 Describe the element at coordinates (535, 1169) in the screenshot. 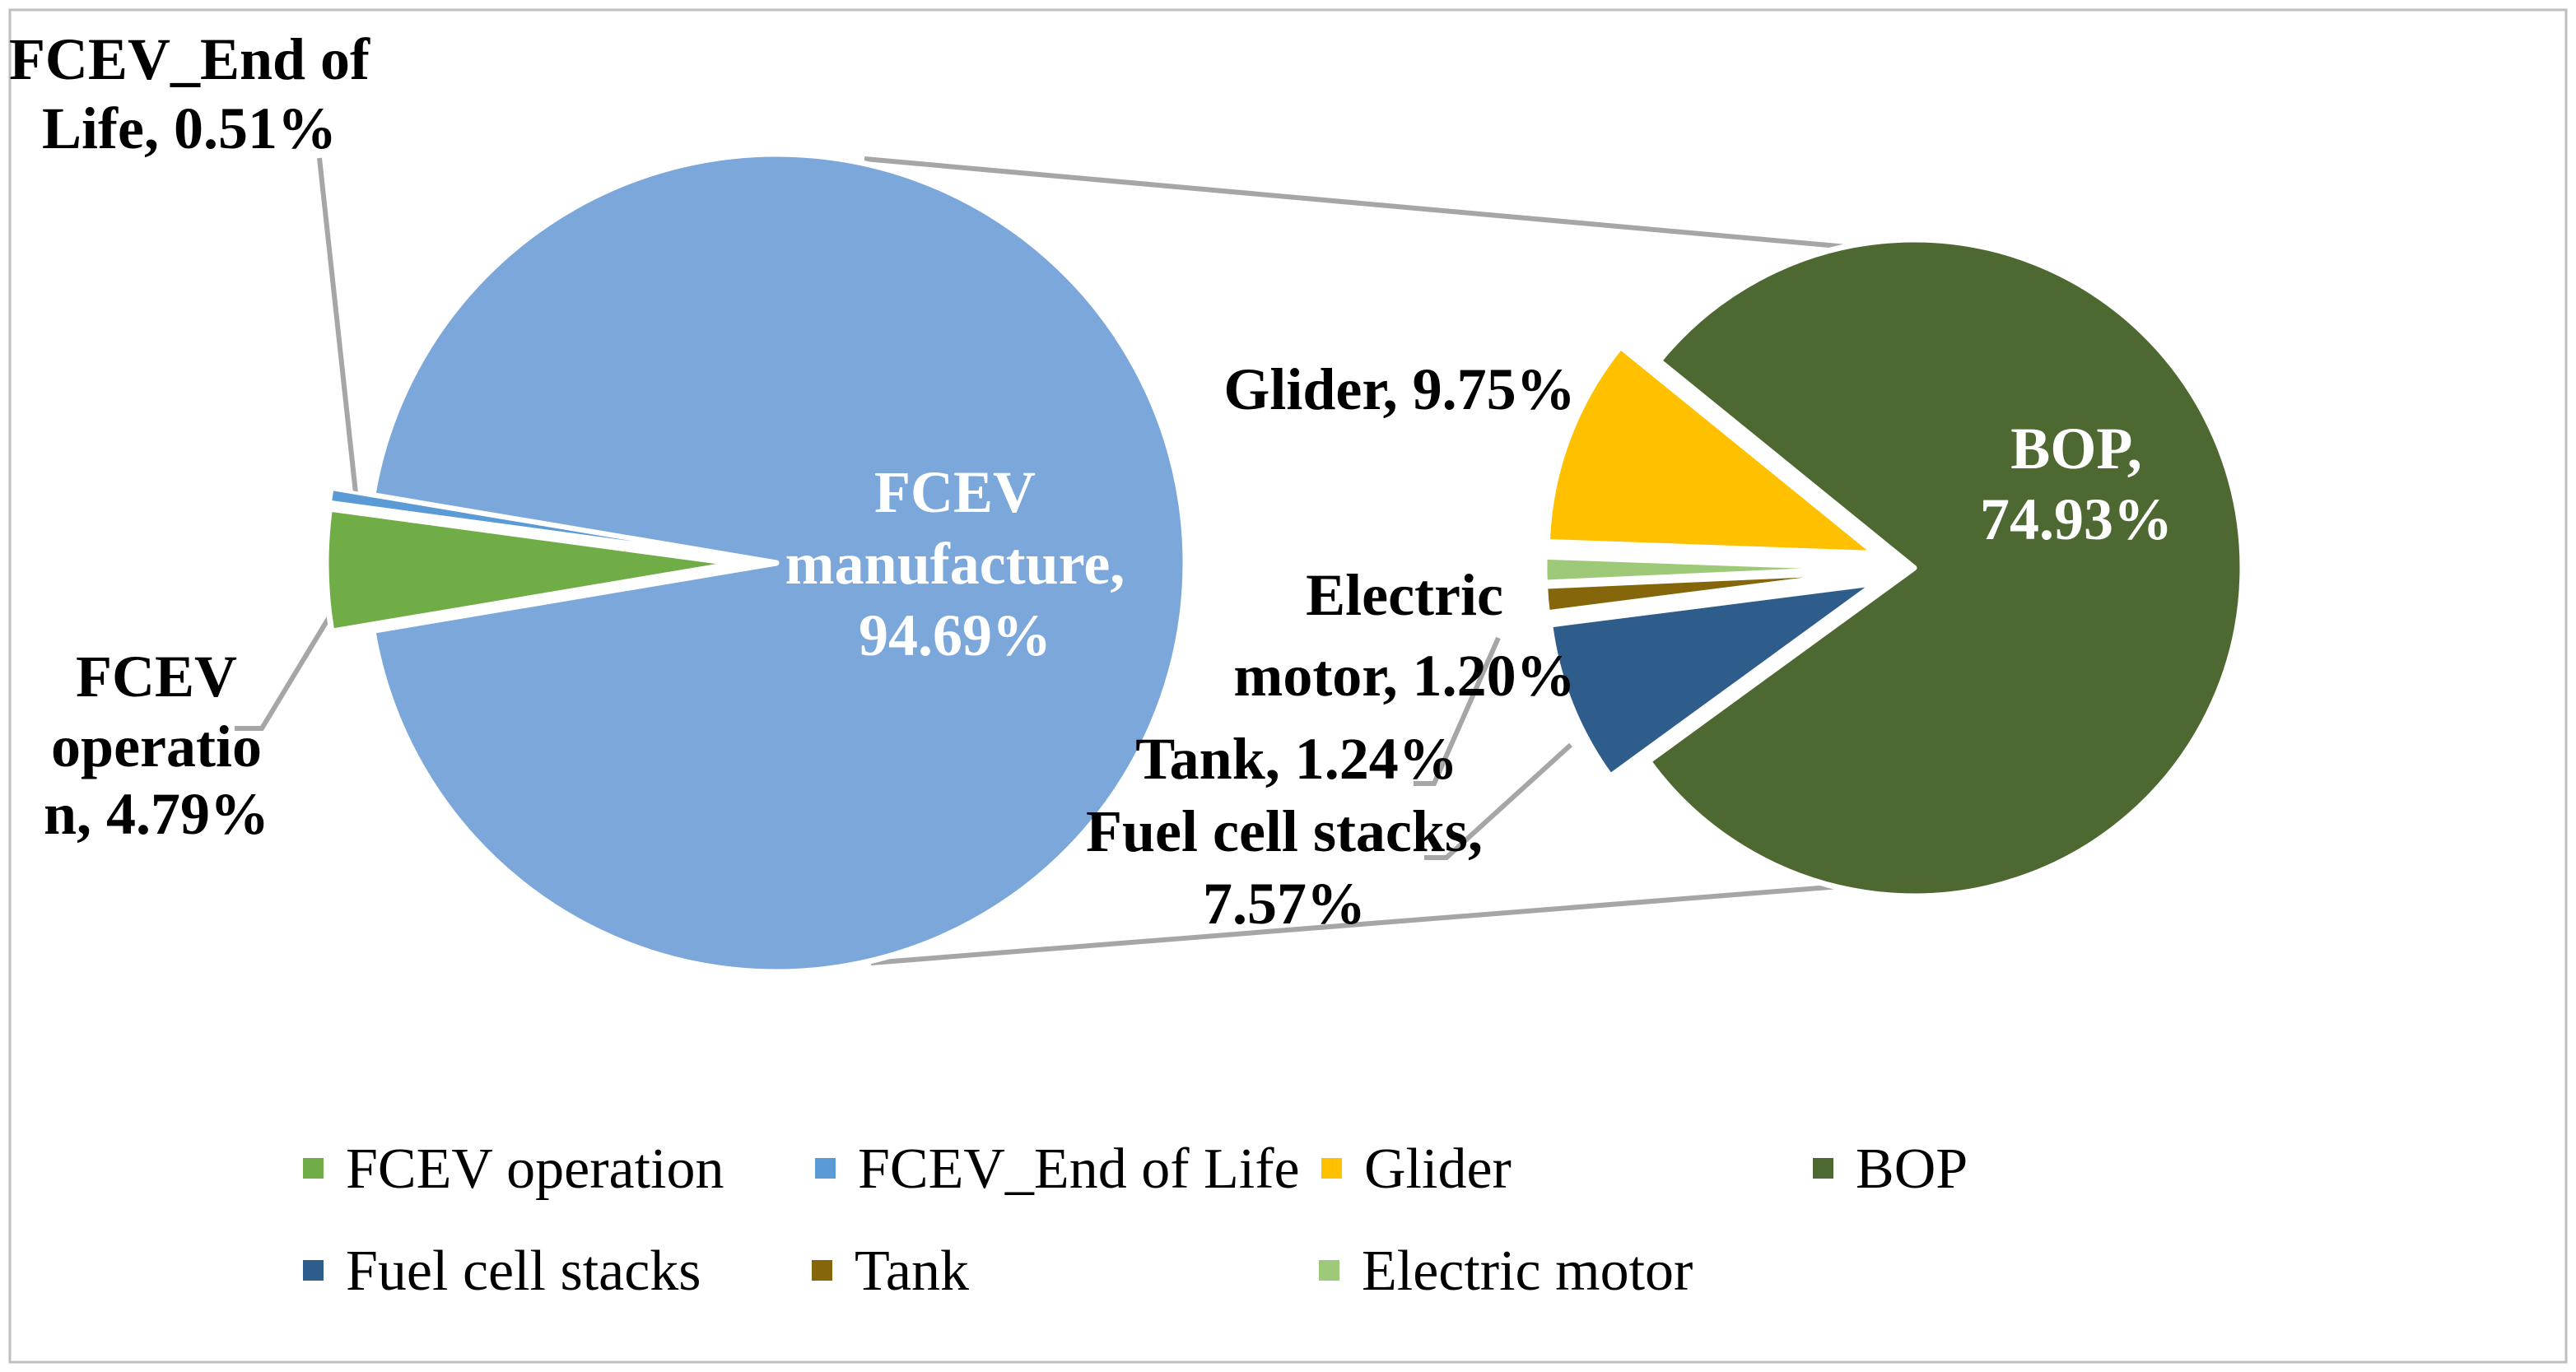

I see `legend-label-operation: FCEV operation` at that location.